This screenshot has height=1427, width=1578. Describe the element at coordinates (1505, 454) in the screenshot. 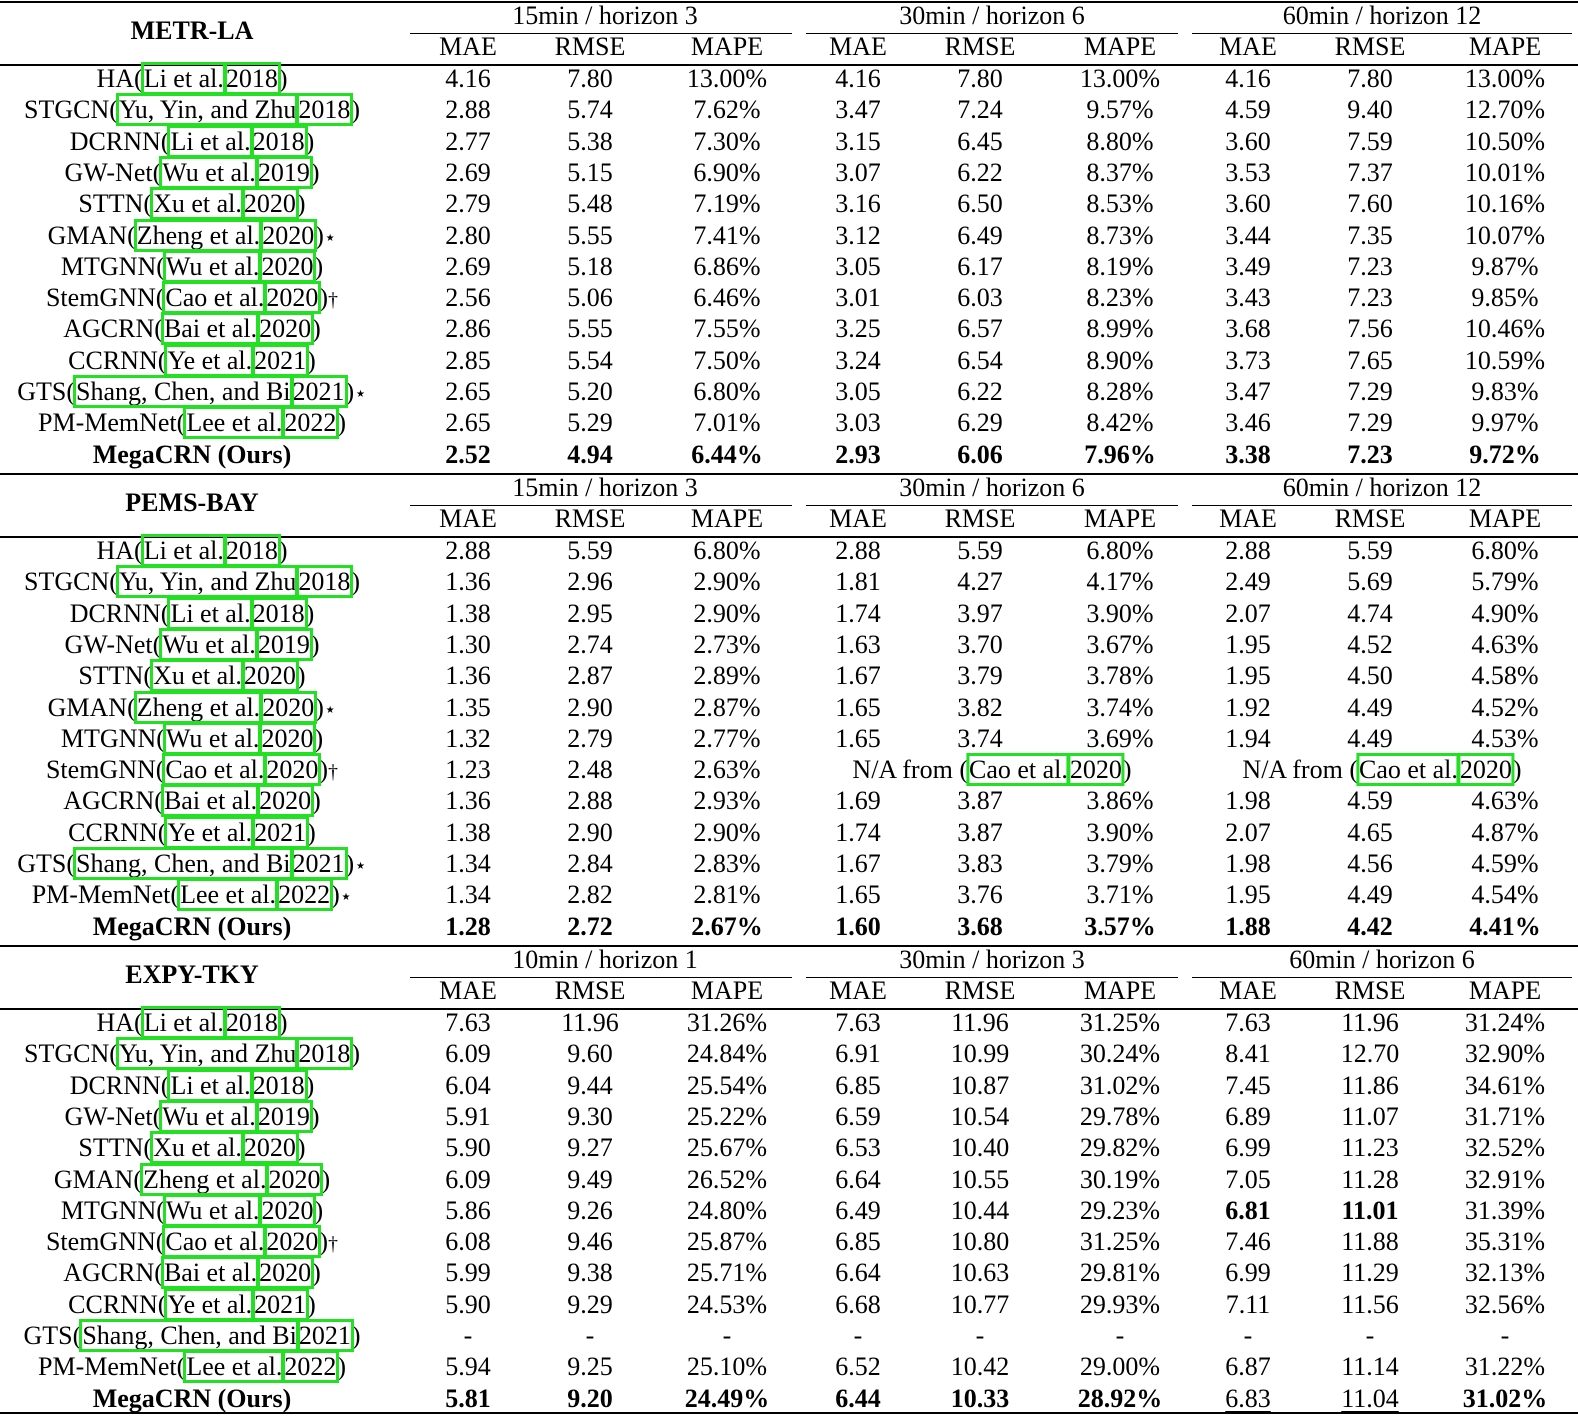

I see `ours-cell: 9.72%` at that location.